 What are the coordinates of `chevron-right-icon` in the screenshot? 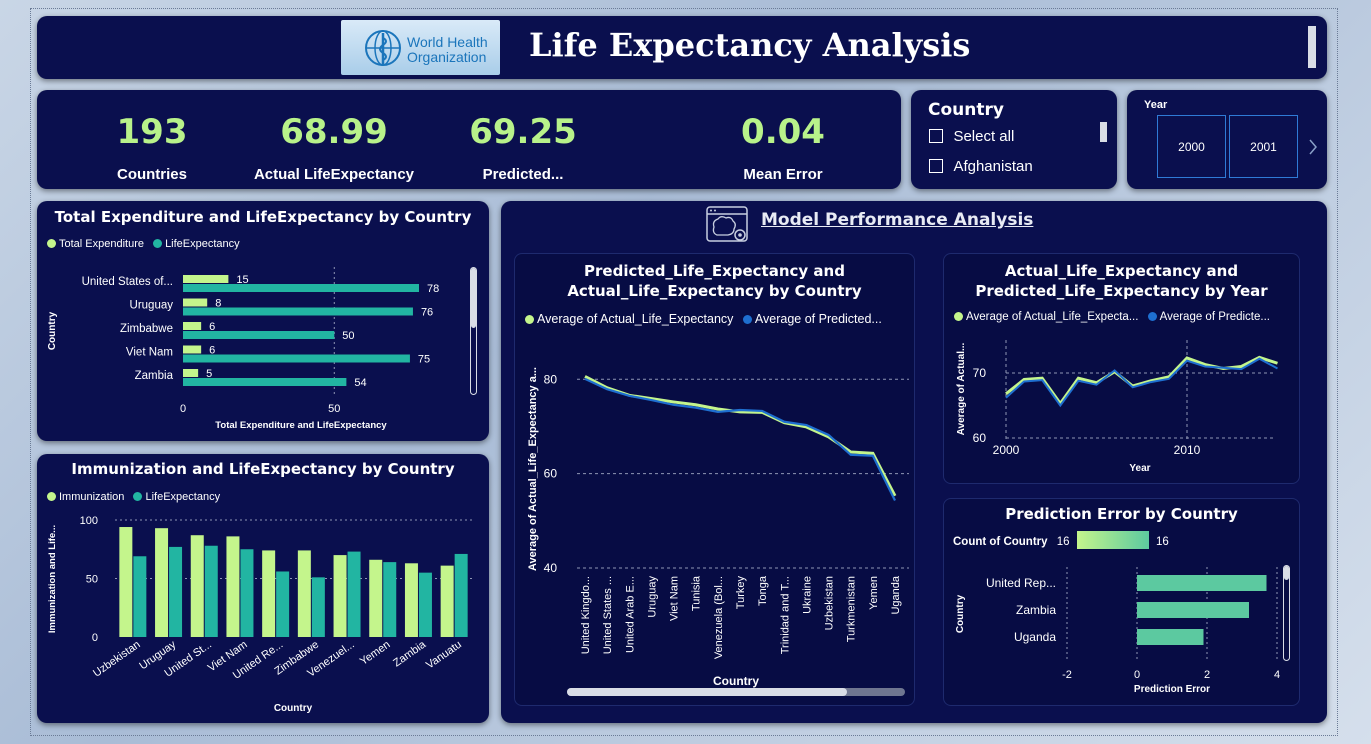 It's located at (1313, 147).